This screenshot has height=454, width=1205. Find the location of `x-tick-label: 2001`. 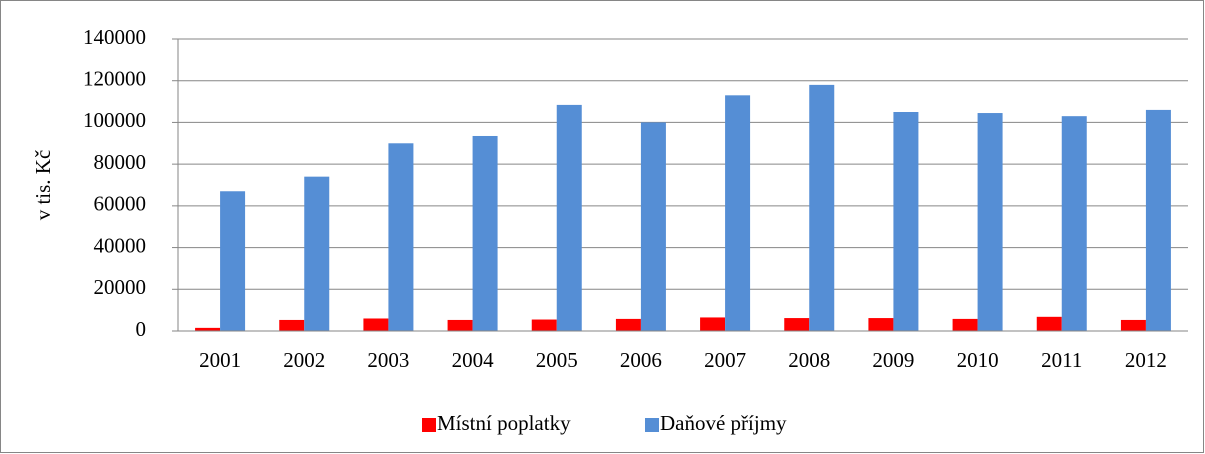

x-tick-label: 2001 is located at coordinates (220, 360).